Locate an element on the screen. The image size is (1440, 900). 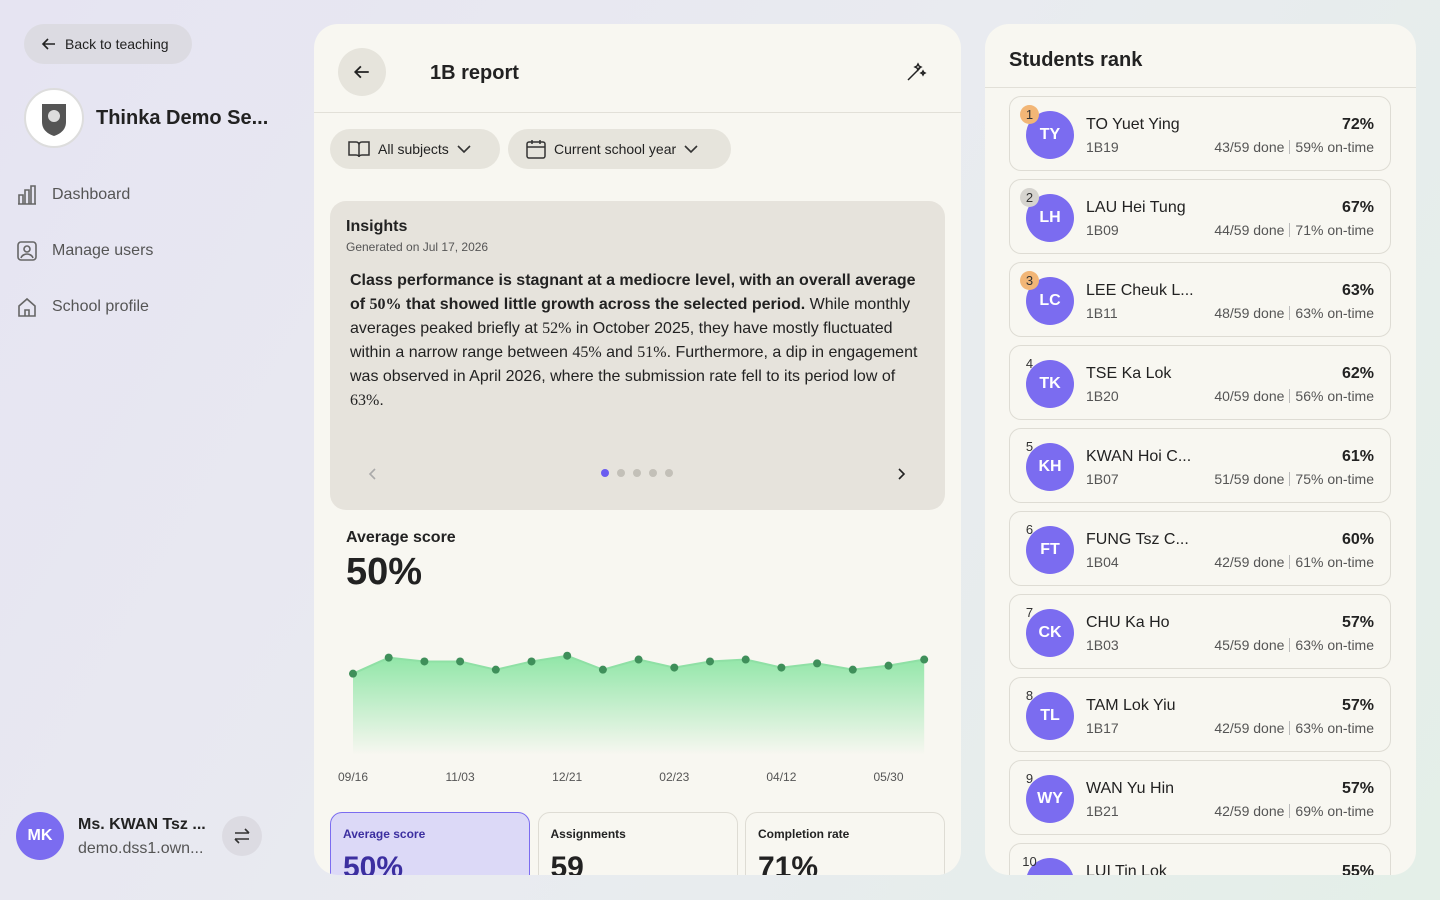
filter-label: All subjects is located at coordinates (413, 149).